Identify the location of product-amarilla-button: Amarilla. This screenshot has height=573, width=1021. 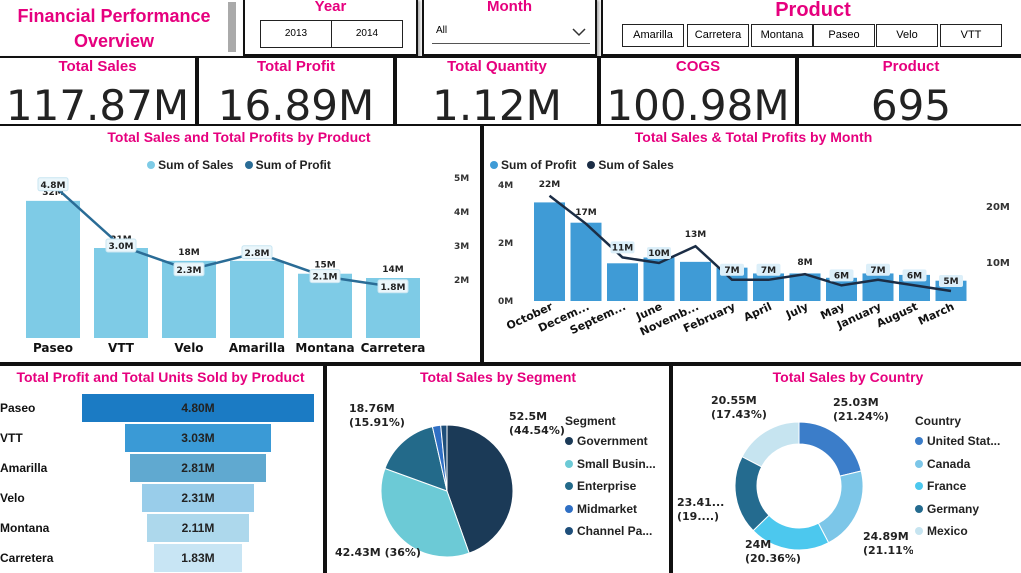
(653, 35).